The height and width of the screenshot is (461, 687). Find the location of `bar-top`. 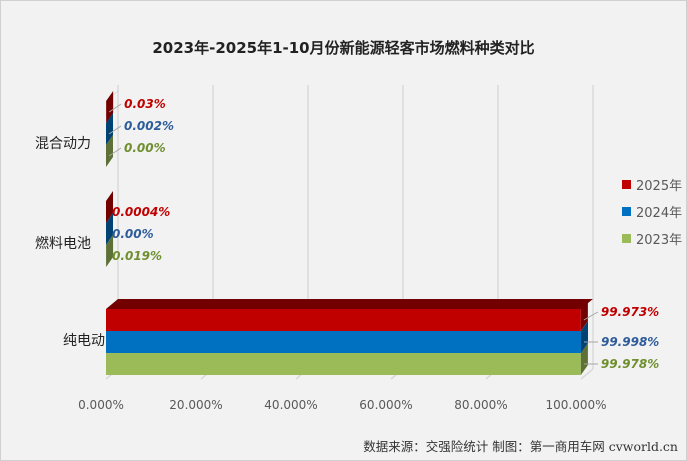

bar-top is located at coordinates (349, 304).